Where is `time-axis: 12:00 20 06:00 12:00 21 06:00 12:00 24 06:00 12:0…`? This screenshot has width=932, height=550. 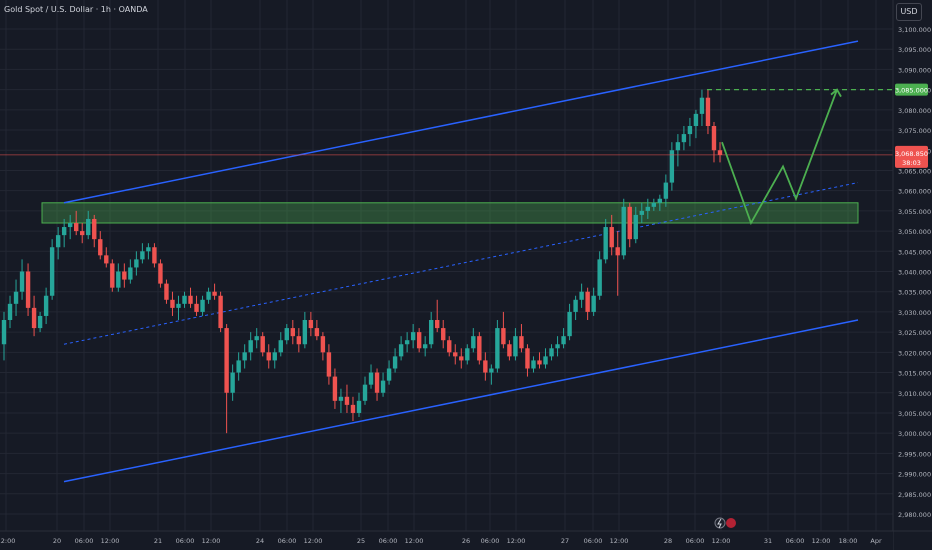
time-axis: 12:00 20 06:00 12:00 21 06:00 12:00 24 06:00 12:0… is located at coordinates (441, 531).